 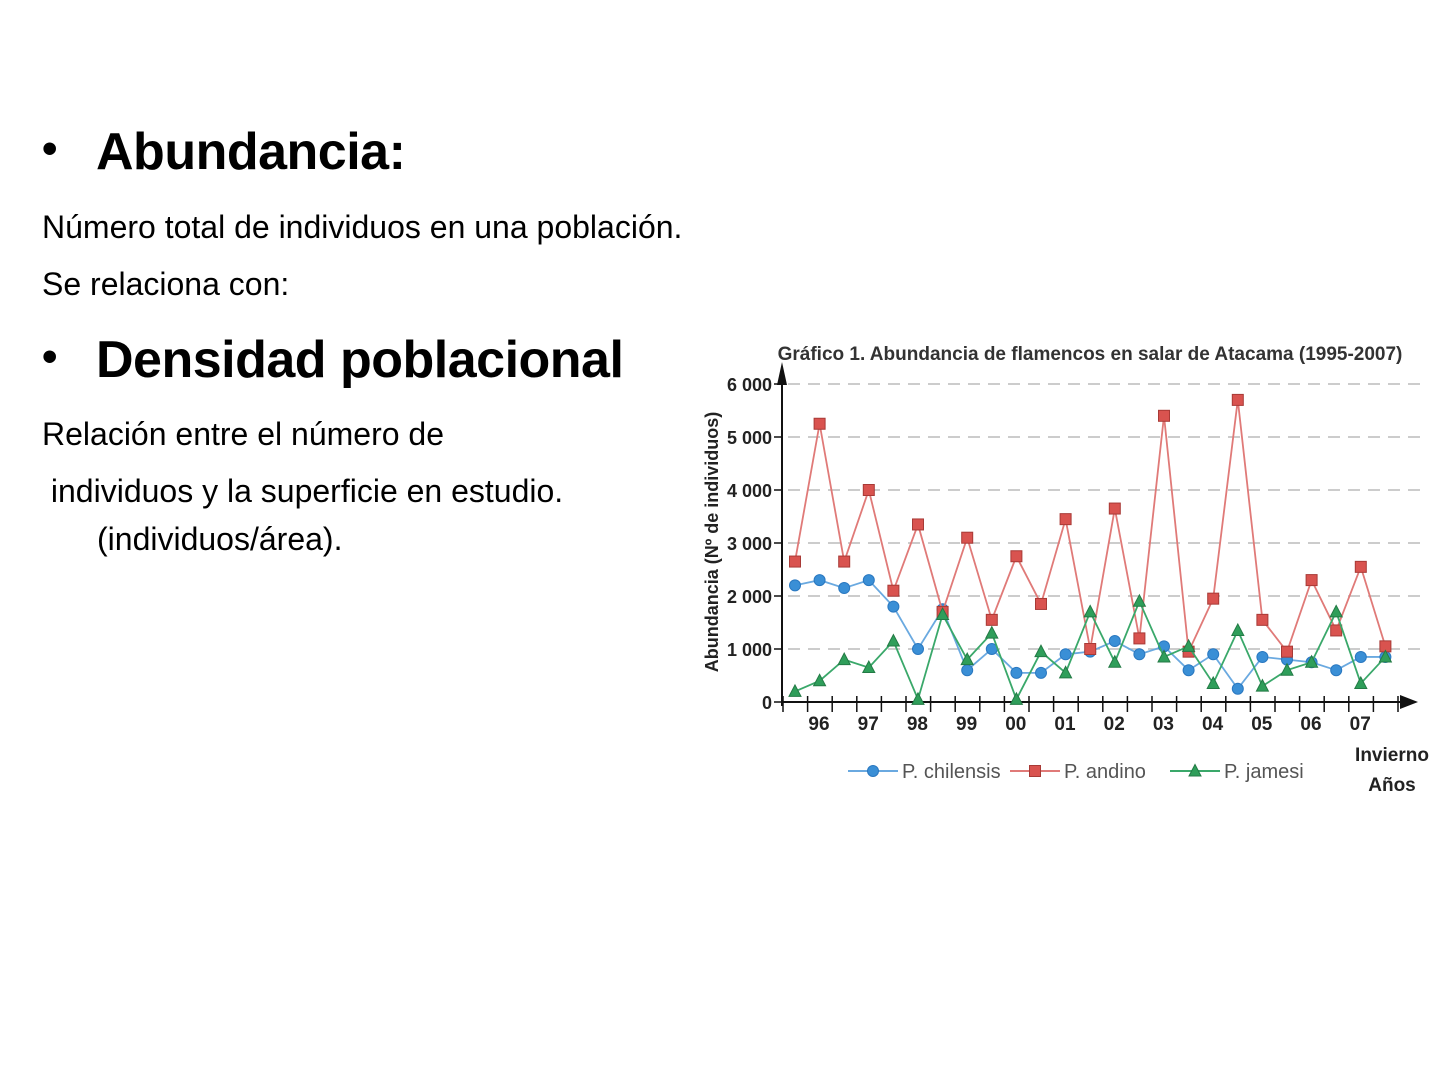 What do you see at coordinates (749, 650) in the screenshot?
I see `y-tick-label: 1 000` at bounding box center [749, 650].